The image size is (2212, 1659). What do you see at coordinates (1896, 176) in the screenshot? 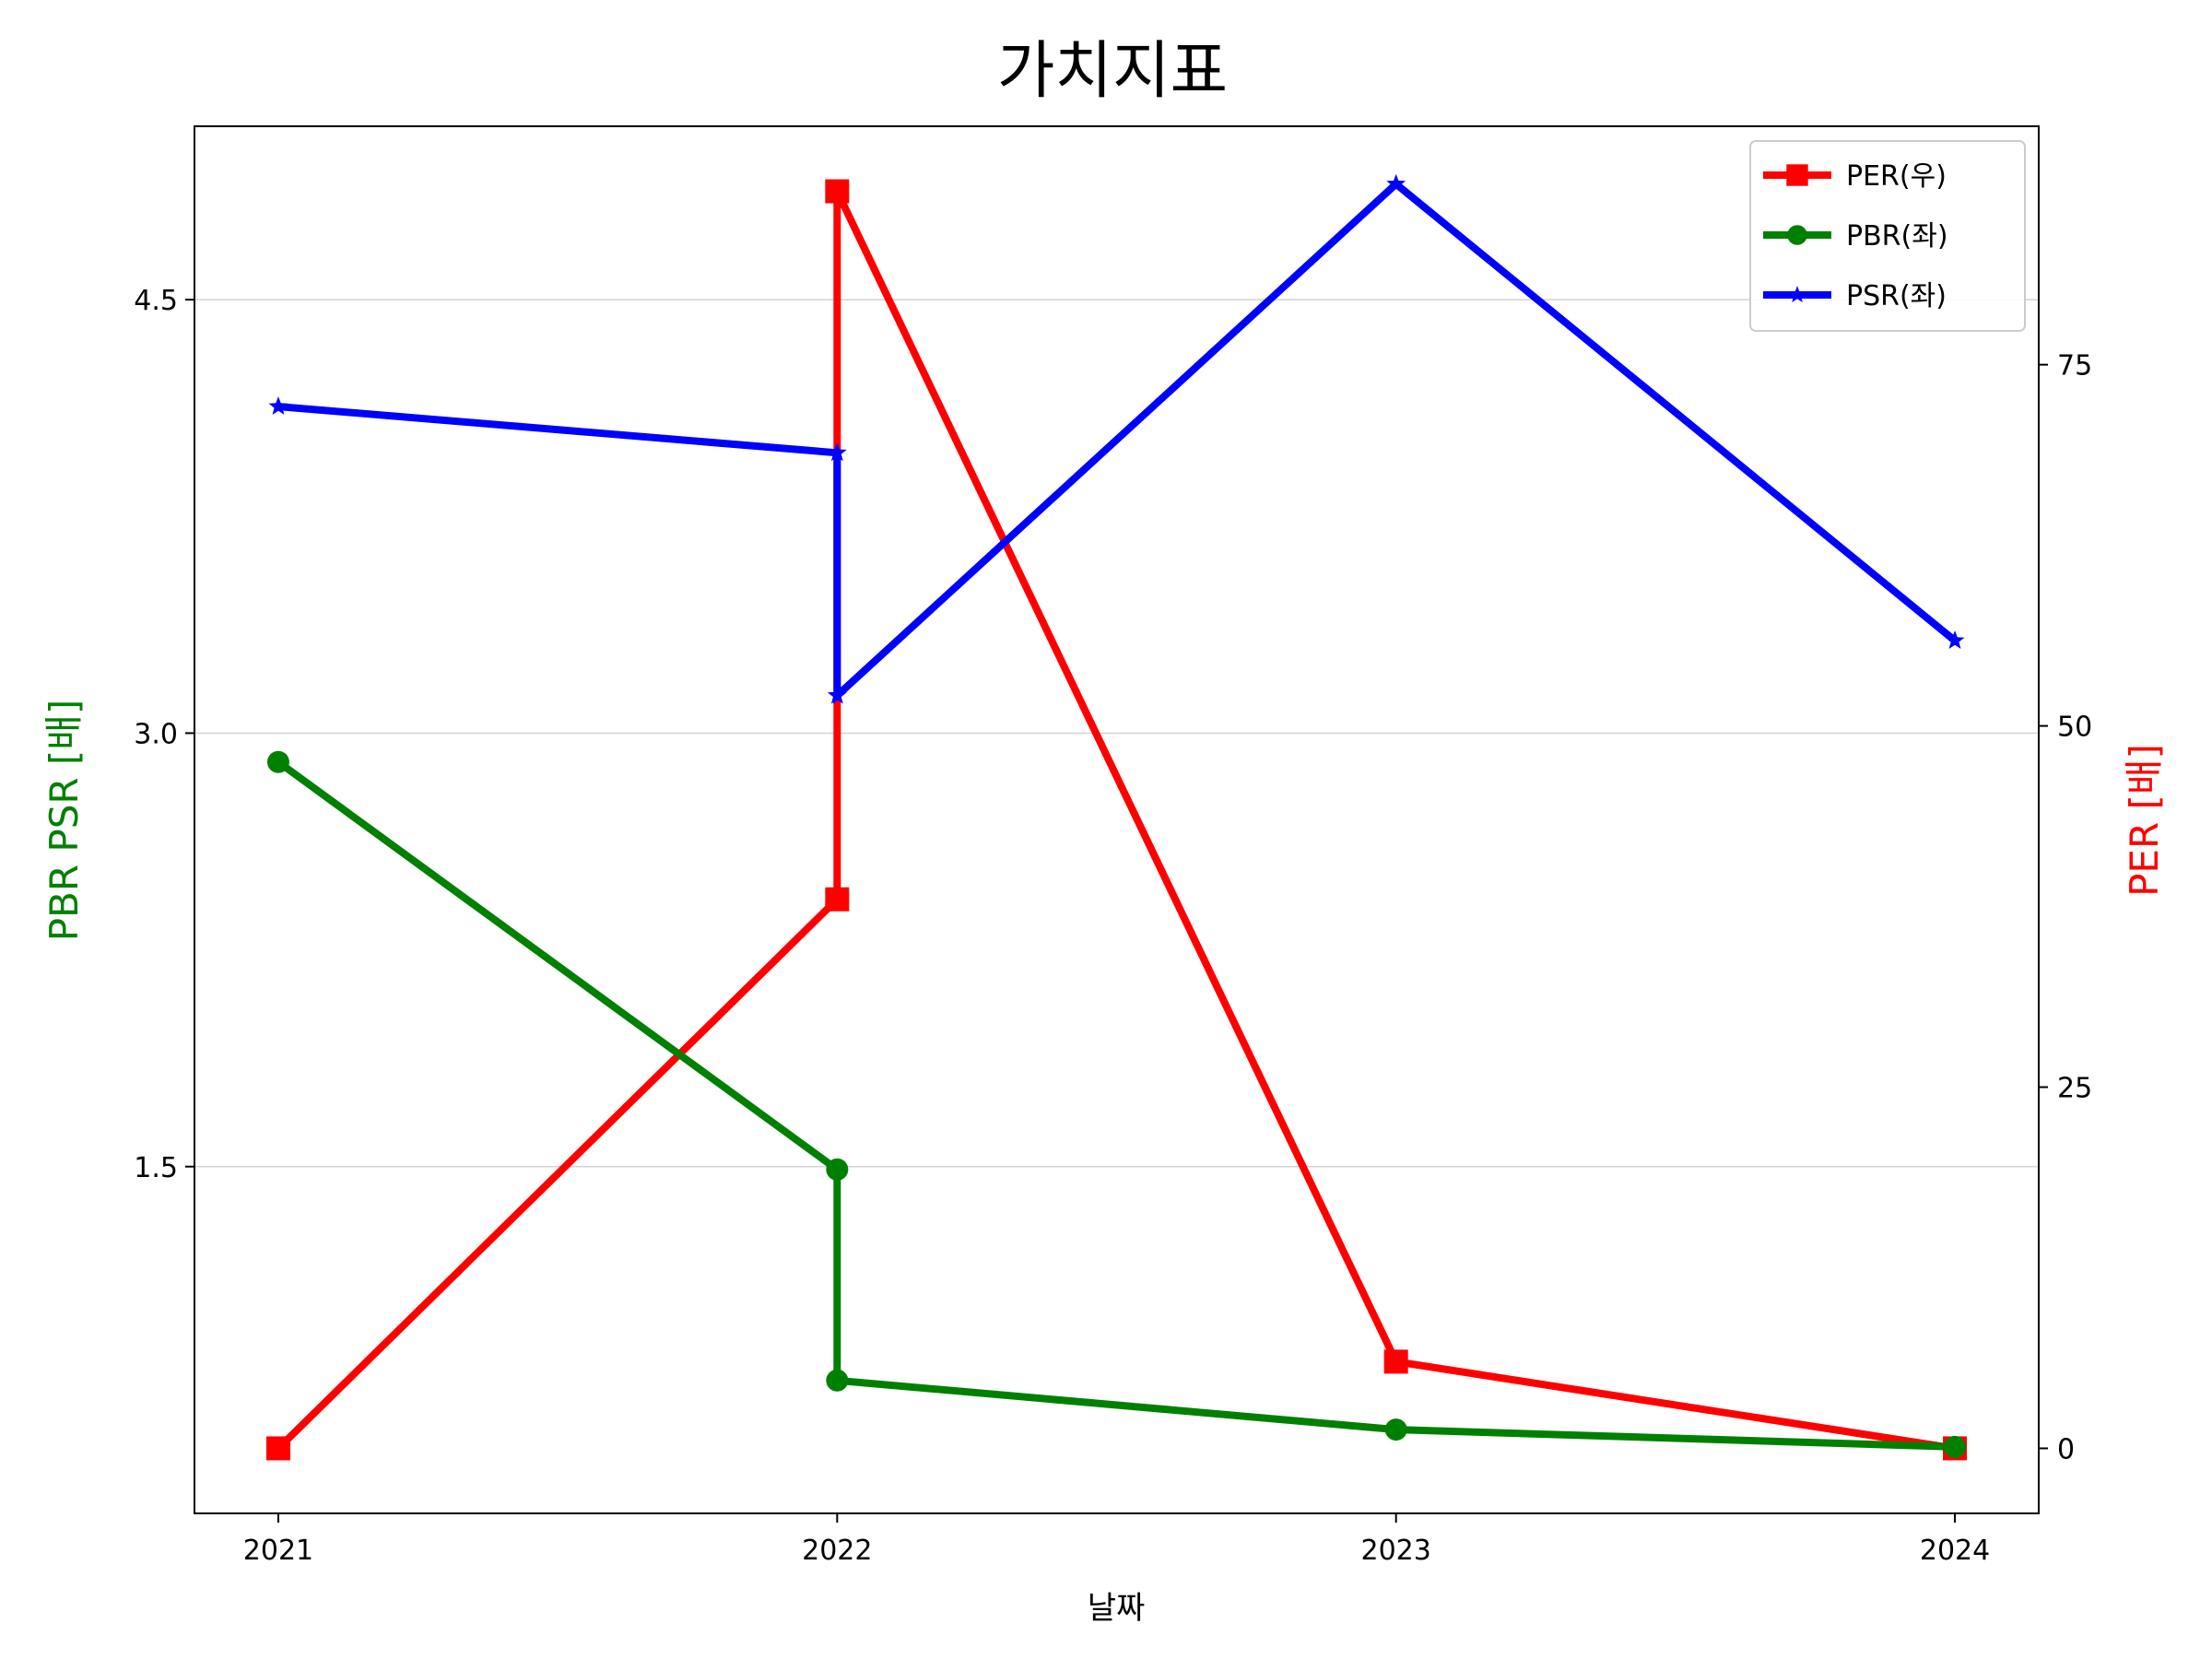
I see `legend-label-0: PER(우)` at bounding box center [1896, 176].